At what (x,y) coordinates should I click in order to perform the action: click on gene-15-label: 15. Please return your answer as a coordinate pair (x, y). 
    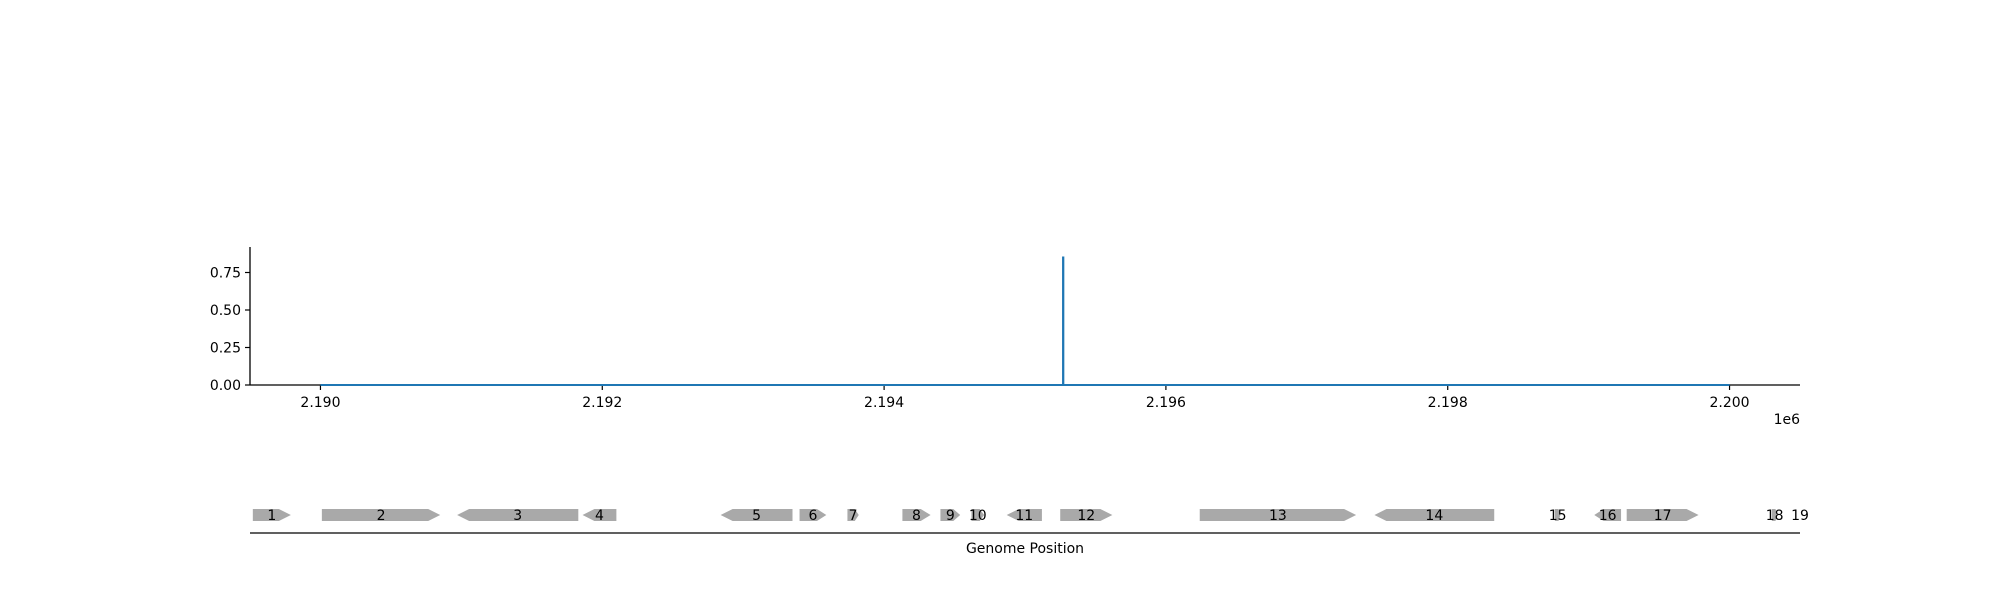
    Looking at the image, I should click on (1558, 516).